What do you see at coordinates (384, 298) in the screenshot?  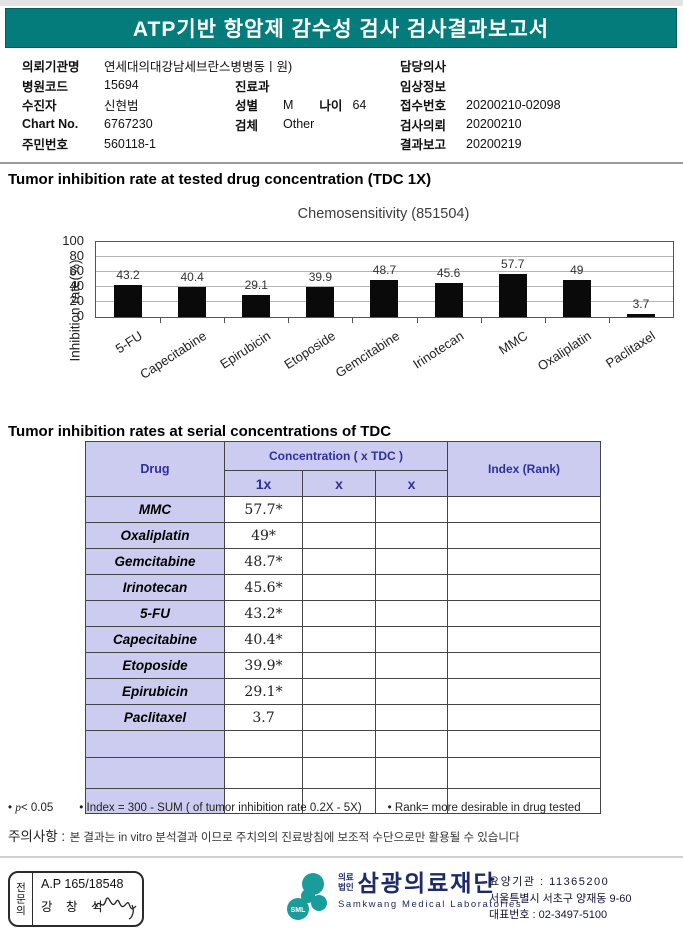 I see `bar-Gemcitabine` at bounding box center [384, 298].